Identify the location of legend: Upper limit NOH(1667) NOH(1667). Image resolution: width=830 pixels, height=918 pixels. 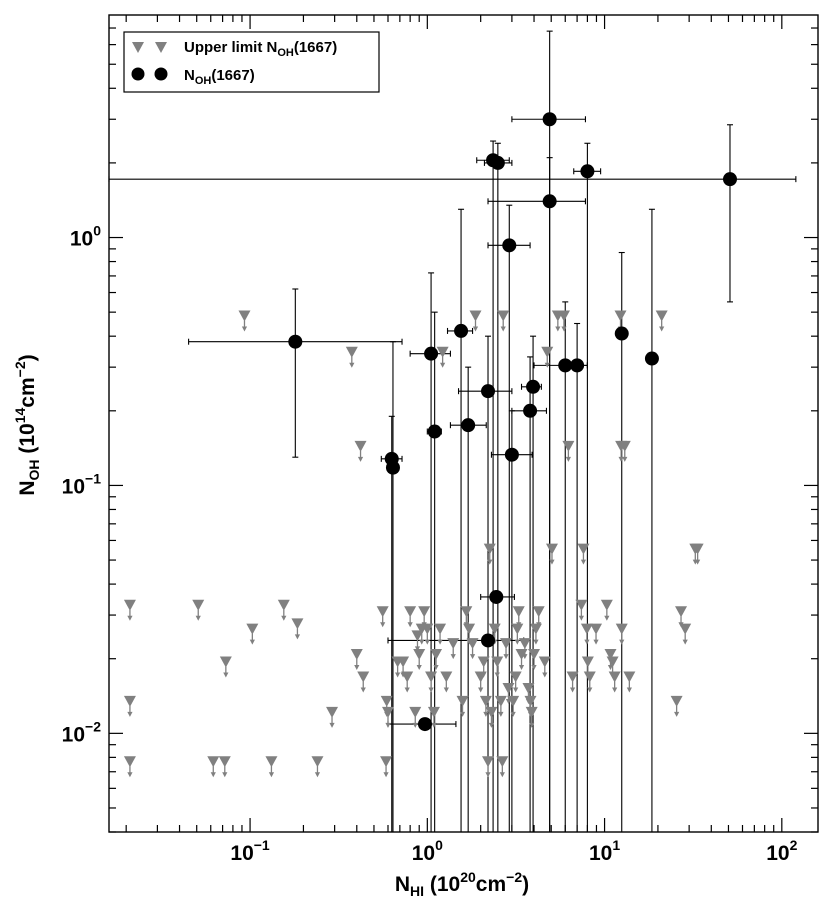
(251, 62).